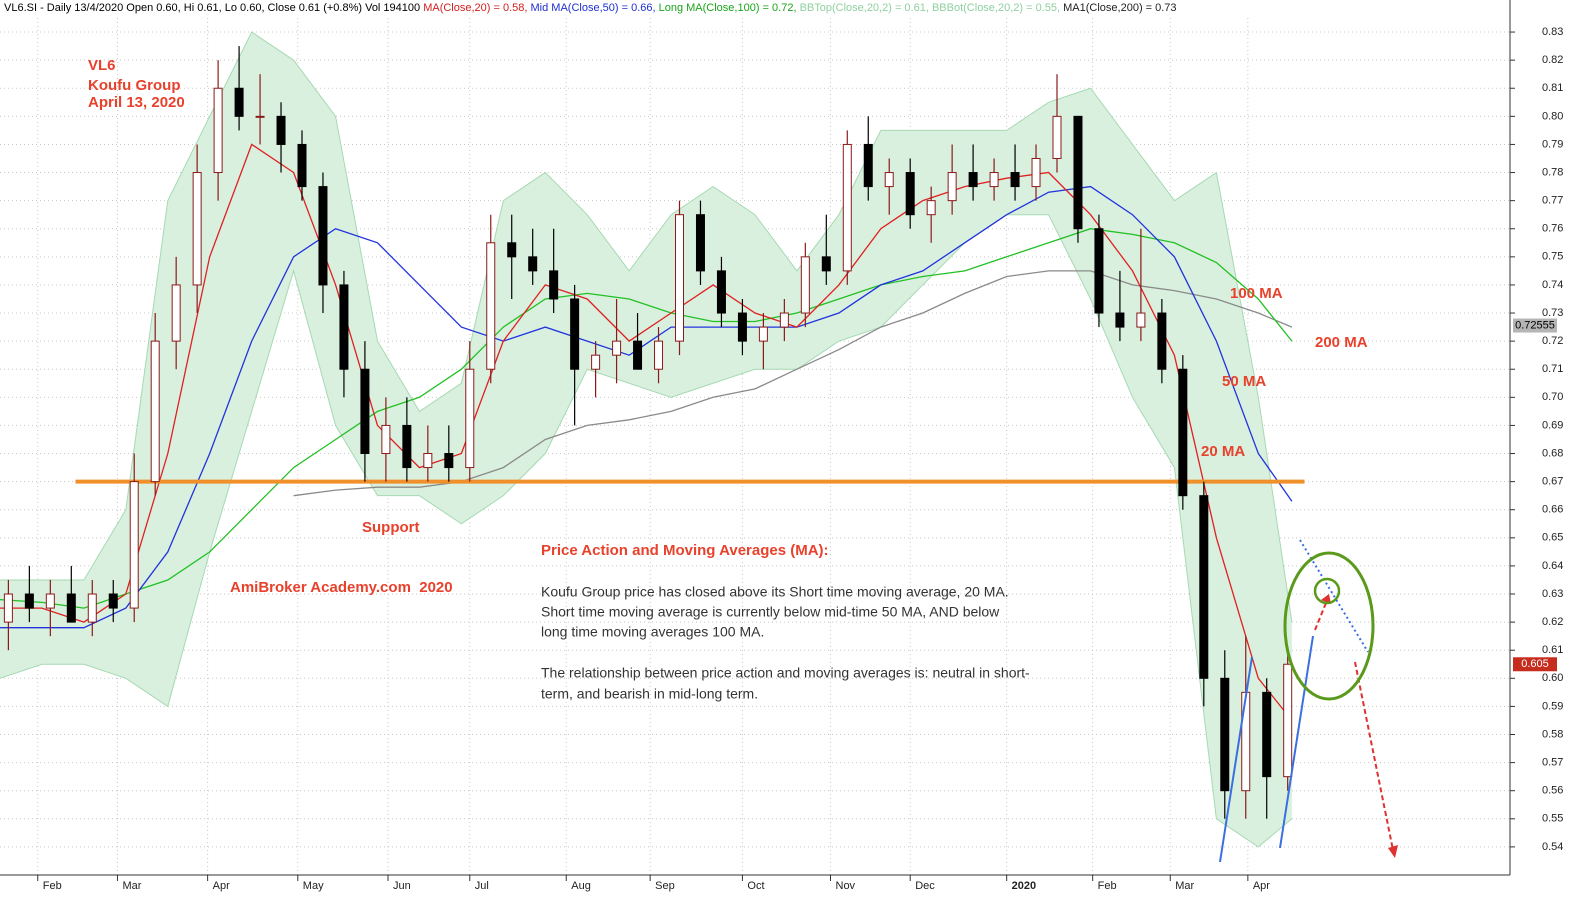 This screenshot has width=1595, height=908. I want to click on arrow-head, so click(1393, 851).